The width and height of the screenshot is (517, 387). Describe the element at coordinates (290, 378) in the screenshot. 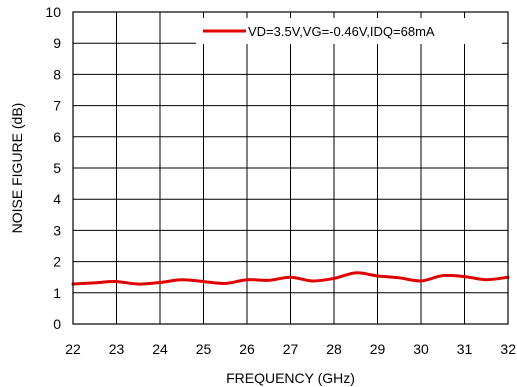

I see `x-axis-title: FREQUENCY (GHz)` at that location.